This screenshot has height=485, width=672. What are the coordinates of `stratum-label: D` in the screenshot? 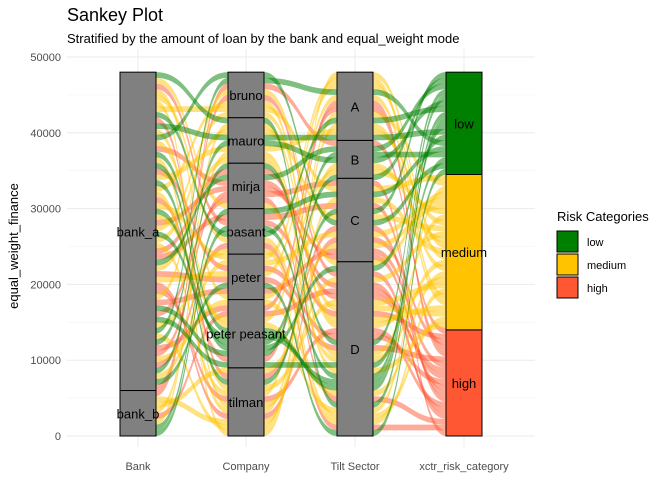 It's located at (354, 349).